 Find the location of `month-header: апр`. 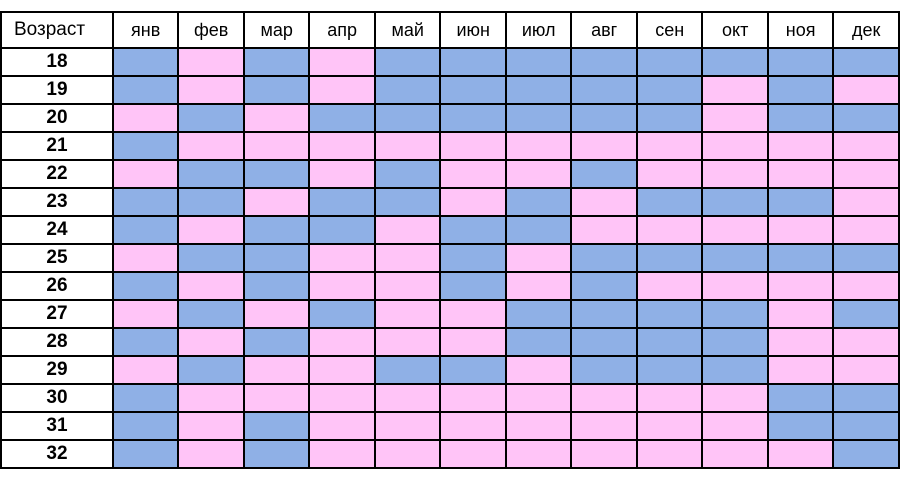

month-header: апр is located at coordinates (342, 30).